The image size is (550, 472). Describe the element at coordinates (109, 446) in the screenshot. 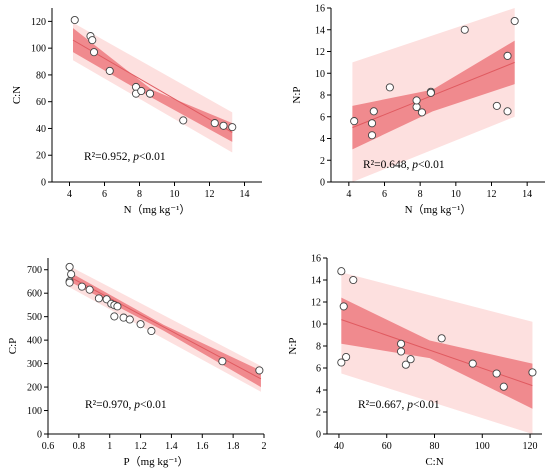

I see `x-tick-label: 1` at that location.